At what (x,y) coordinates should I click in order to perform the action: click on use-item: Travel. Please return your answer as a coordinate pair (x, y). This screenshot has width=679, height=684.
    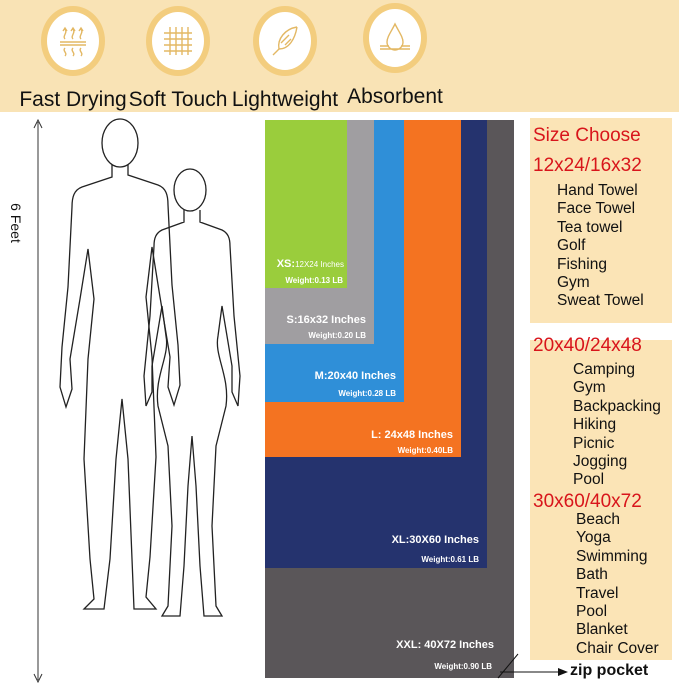
    Looking at the image, I should click on (597, 593).